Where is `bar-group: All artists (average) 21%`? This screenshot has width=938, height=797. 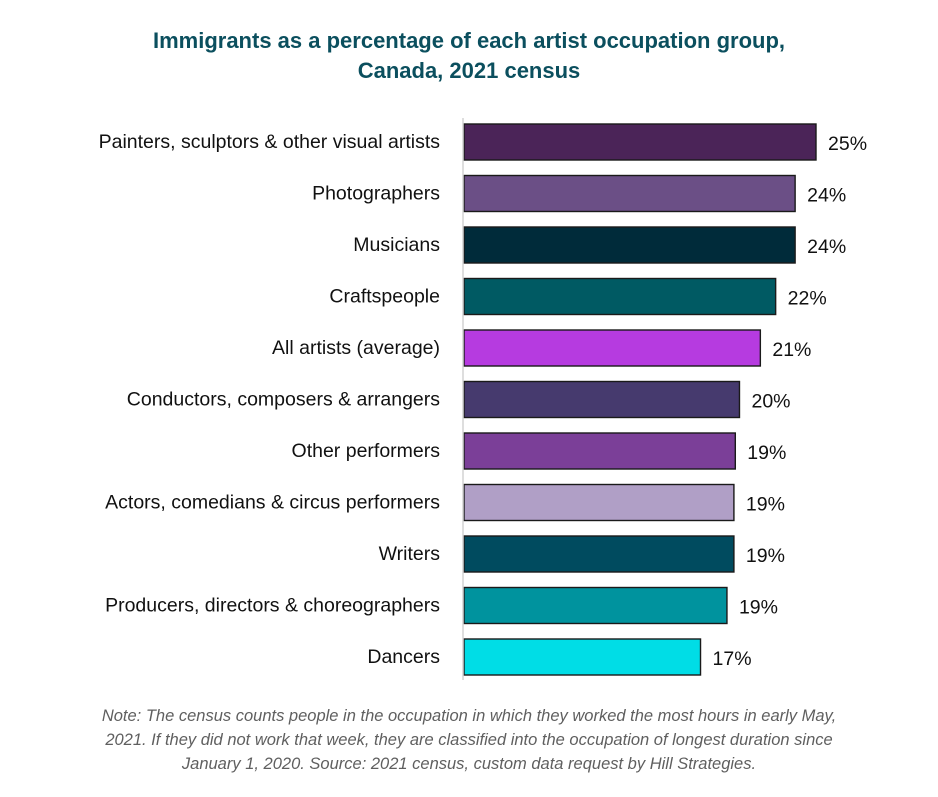
bar-group: All artists (average) 21% is located at coordinates (541, 348).